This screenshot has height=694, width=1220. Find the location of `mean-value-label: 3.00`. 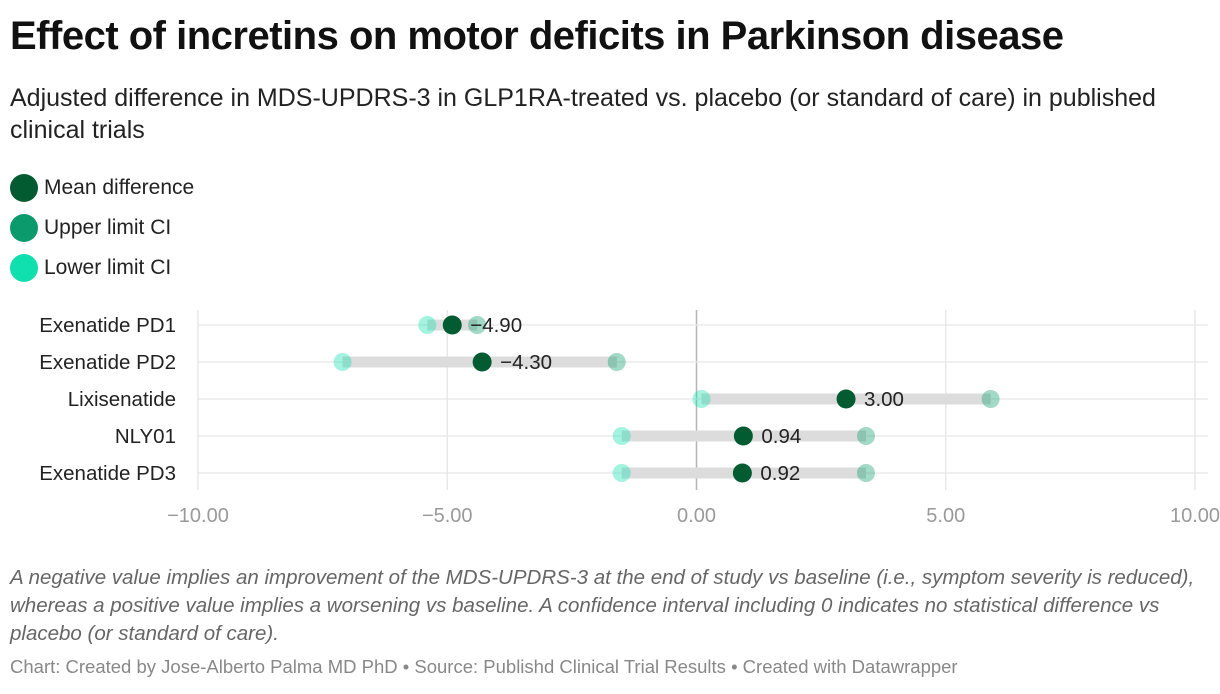

mean-value-label: 3.00 is located at coordinates (884, 399).